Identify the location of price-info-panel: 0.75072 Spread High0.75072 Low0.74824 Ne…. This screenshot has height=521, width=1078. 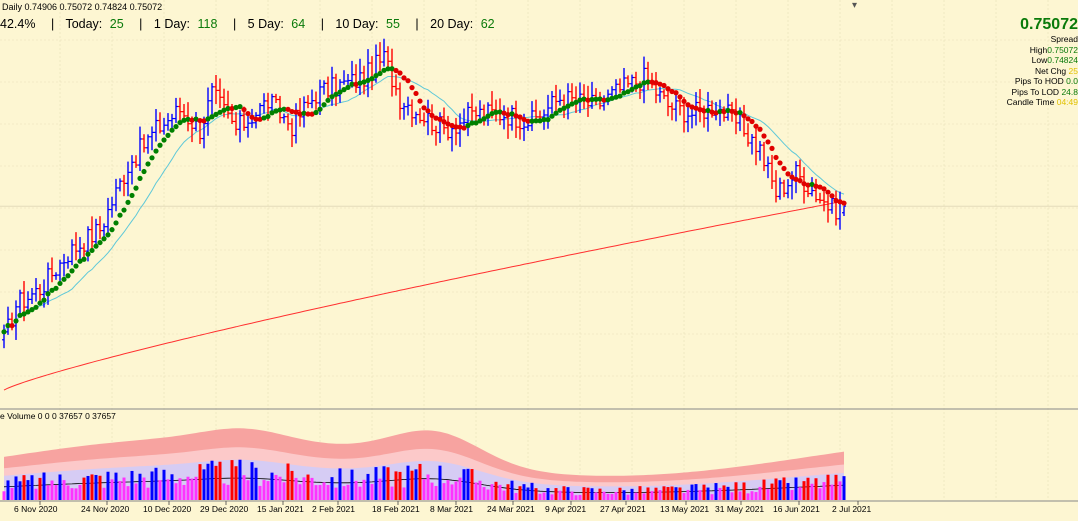
(1028, 62).